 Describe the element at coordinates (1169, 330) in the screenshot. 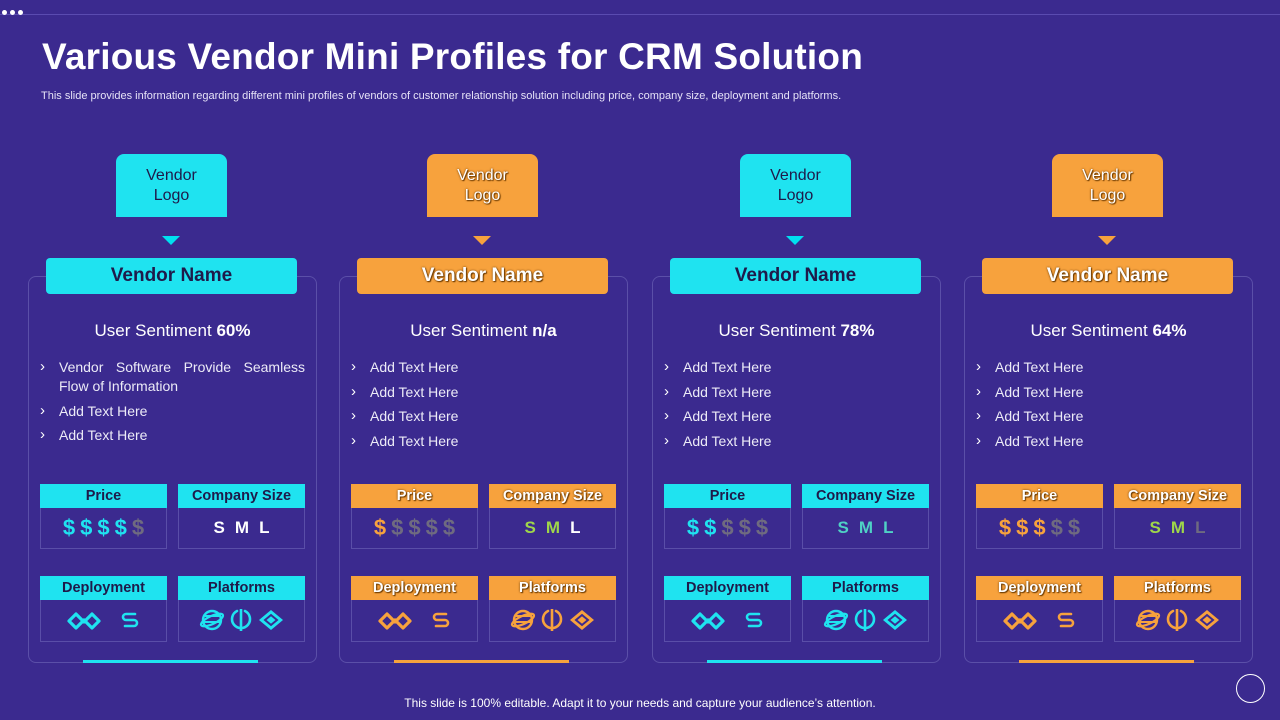

I see `sentiment-value: 64%` at that location.